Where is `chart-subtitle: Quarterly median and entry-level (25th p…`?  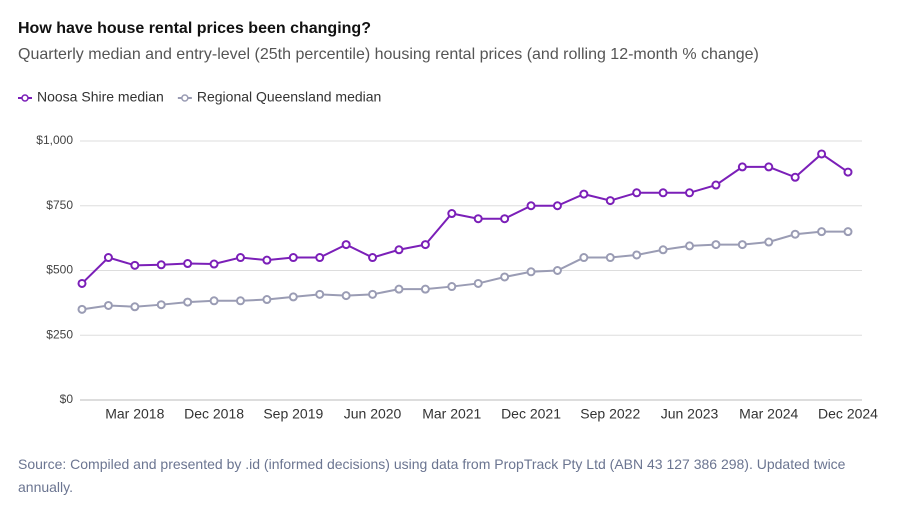
chart-subtitle: Quarterly median and entry-level (25th p… is located at coordinates (388, 54).